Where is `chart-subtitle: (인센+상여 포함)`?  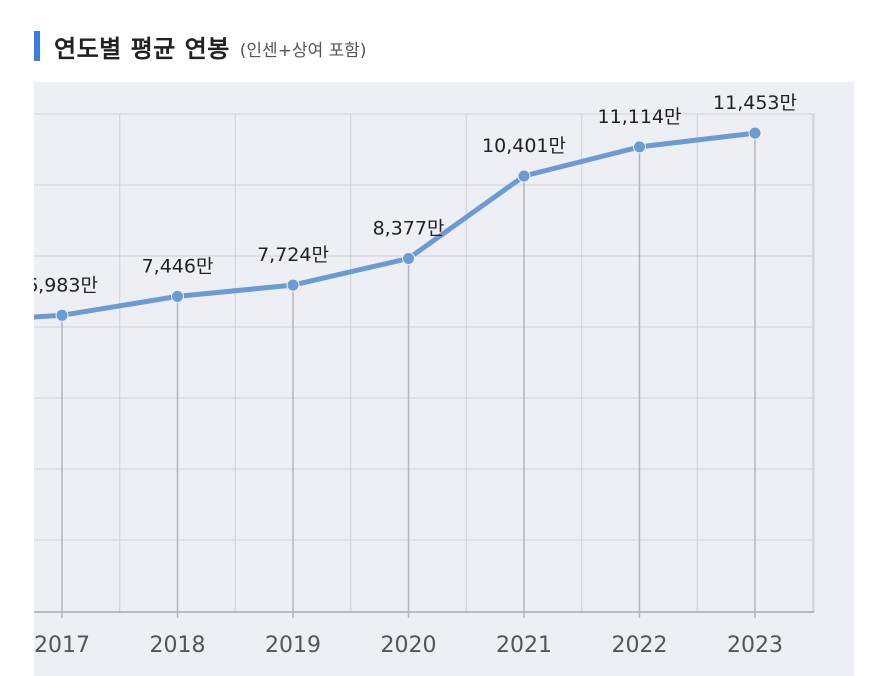 chart-subtitle: (인센+상여 포함) is located at coordinates (303, 50).